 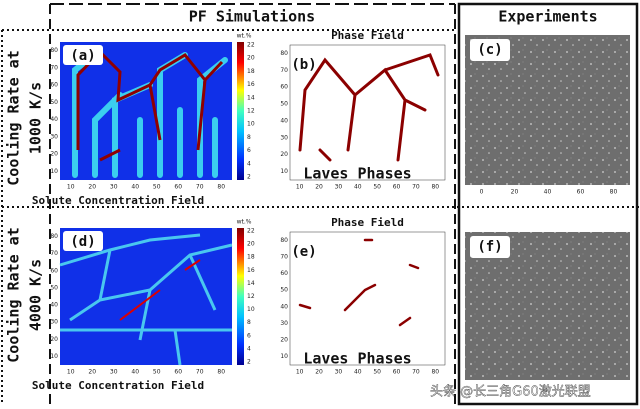 What do you see at coordinates (118, 200) in the screenshot?
I see `caption: Solute Concentration Field` at bounding box center [118, 200].